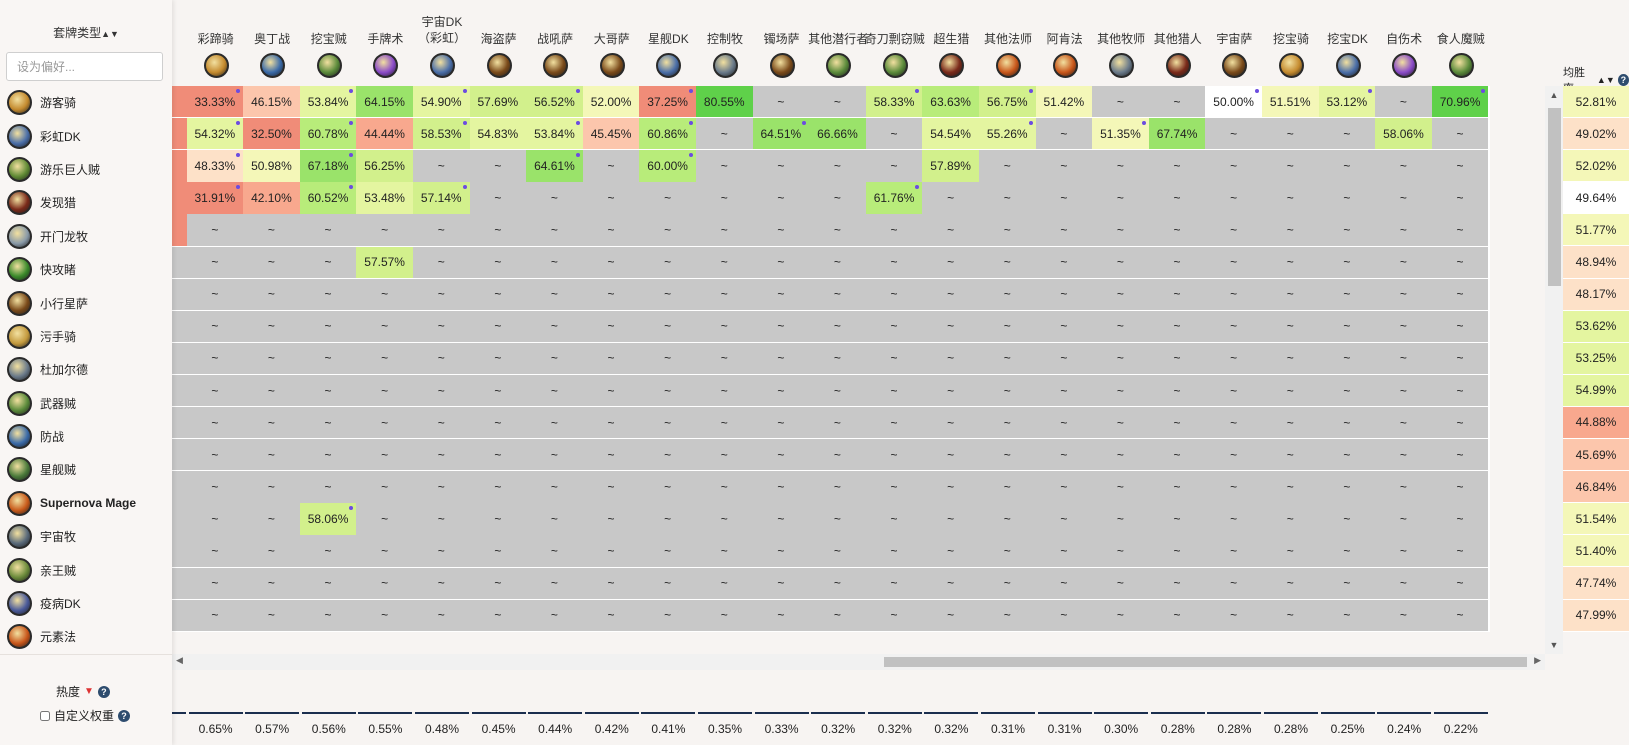 This screenshot has height=745, width=1629. Describe the element at coordinates (216, 134) in the screenshot. I see `matchup-cell: 54.32%` at that location.